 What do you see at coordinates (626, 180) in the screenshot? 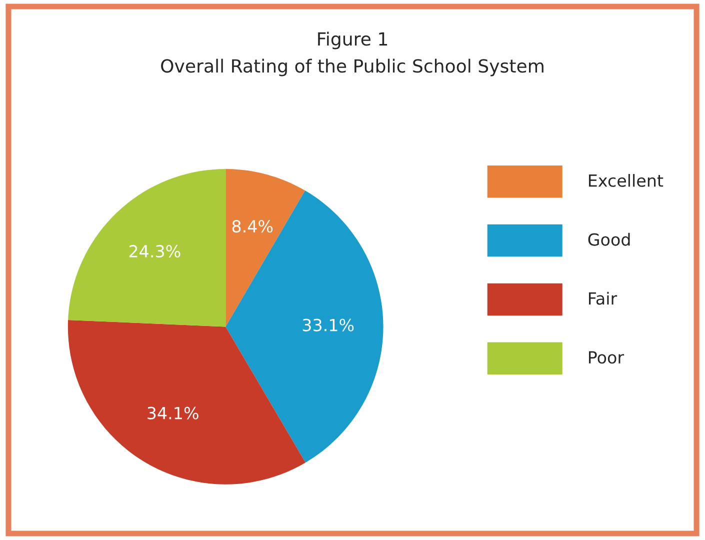
I see `legend-label: Excellent` at bounding box center [626, 180].